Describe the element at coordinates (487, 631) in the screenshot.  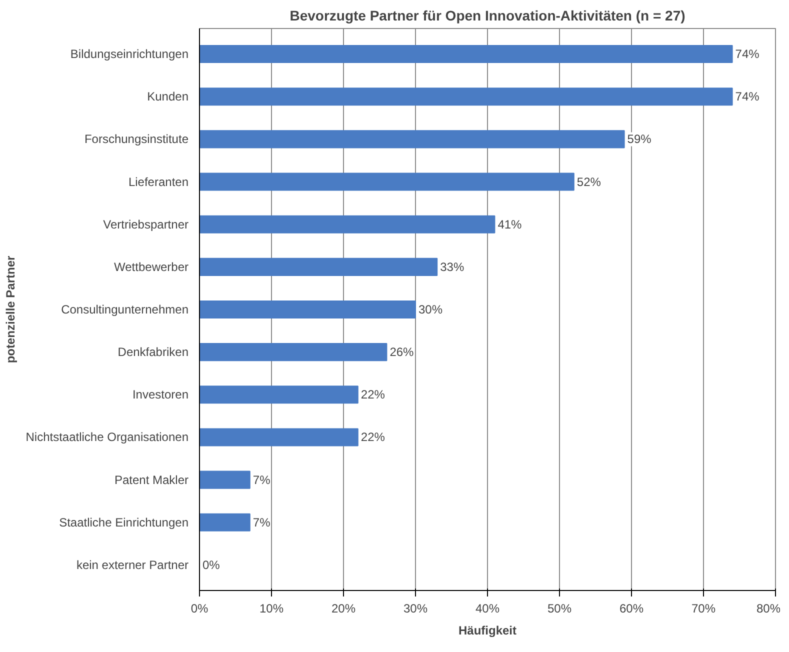
I see `x-axis-title: Häufigkeit` at that location.